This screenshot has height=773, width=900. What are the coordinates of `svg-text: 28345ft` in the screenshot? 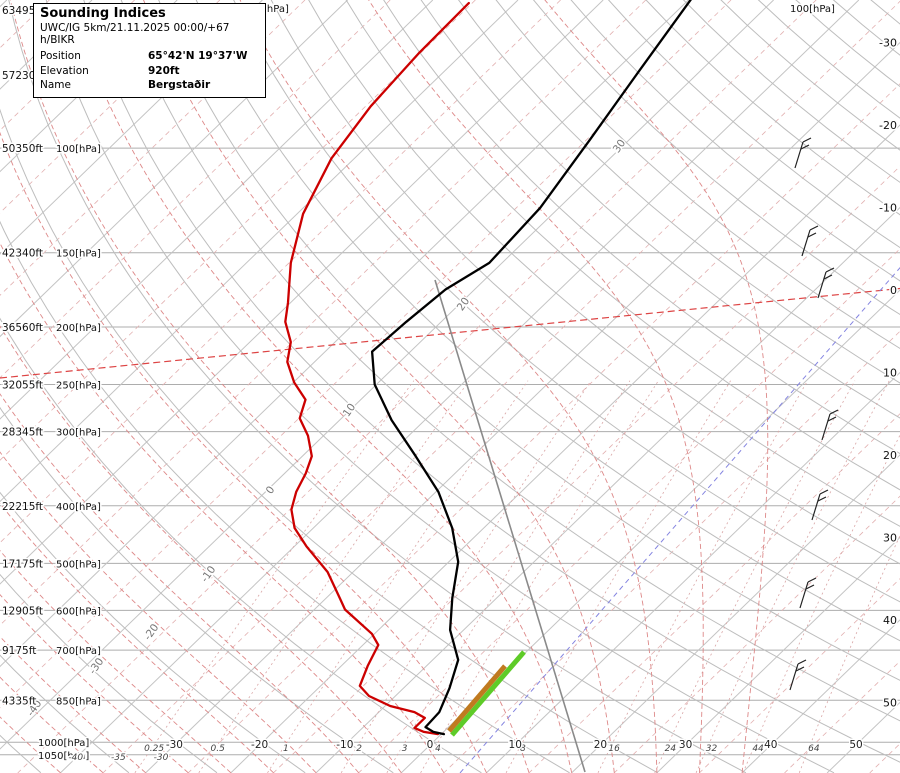 It's located at (22, 433).